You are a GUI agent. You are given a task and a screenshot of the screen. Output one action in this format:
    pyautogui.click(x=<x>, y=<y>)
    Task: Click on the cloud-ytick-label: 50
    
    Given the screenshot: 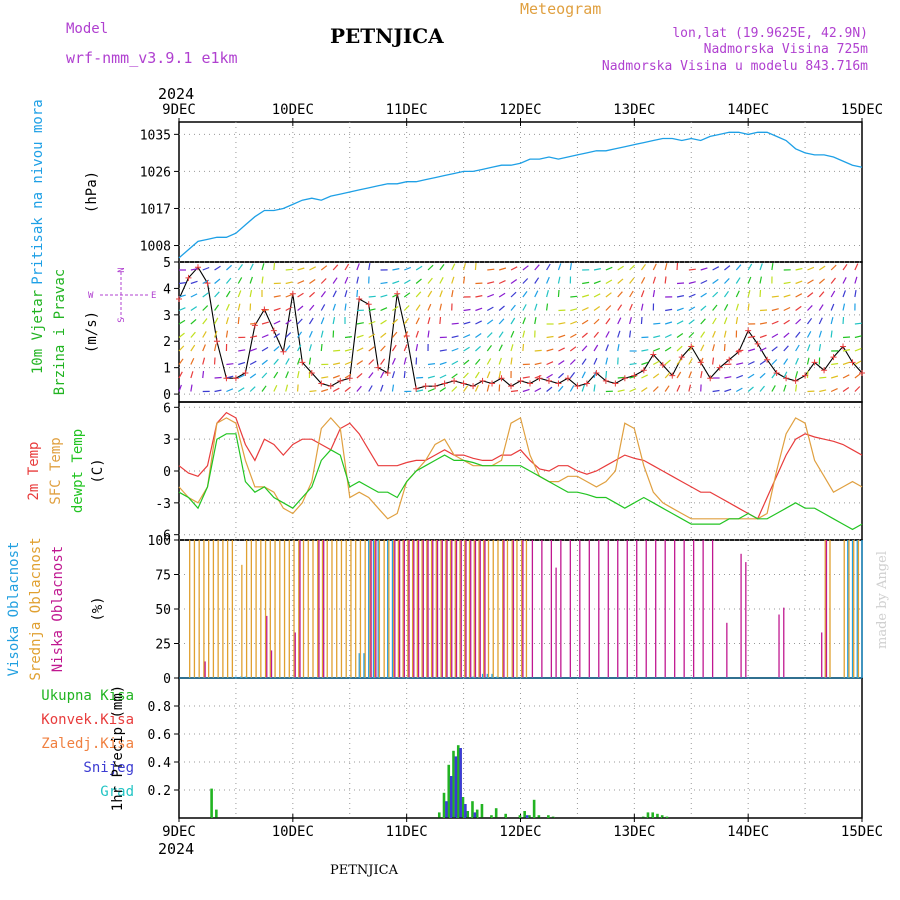 What is the action you would take?
    pyautogui.click(x=163, y=610)
    